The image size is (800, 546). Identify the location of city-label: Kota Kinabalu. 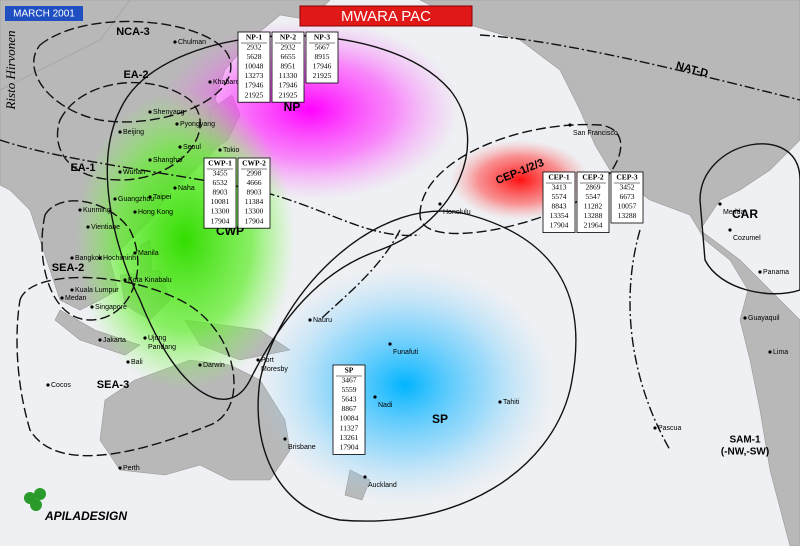
(150, 280).